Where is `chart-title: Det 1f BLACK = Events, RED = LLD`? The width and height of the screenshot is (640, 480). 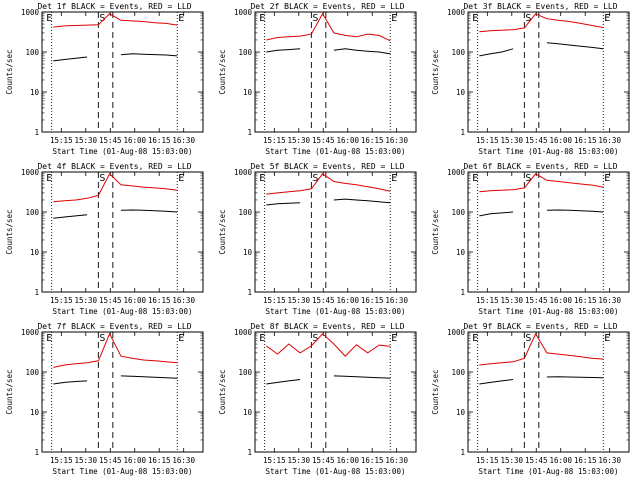
chart-title: Det 1f BLACK = Events, RED = LLD is located at coordinates (114, 6).